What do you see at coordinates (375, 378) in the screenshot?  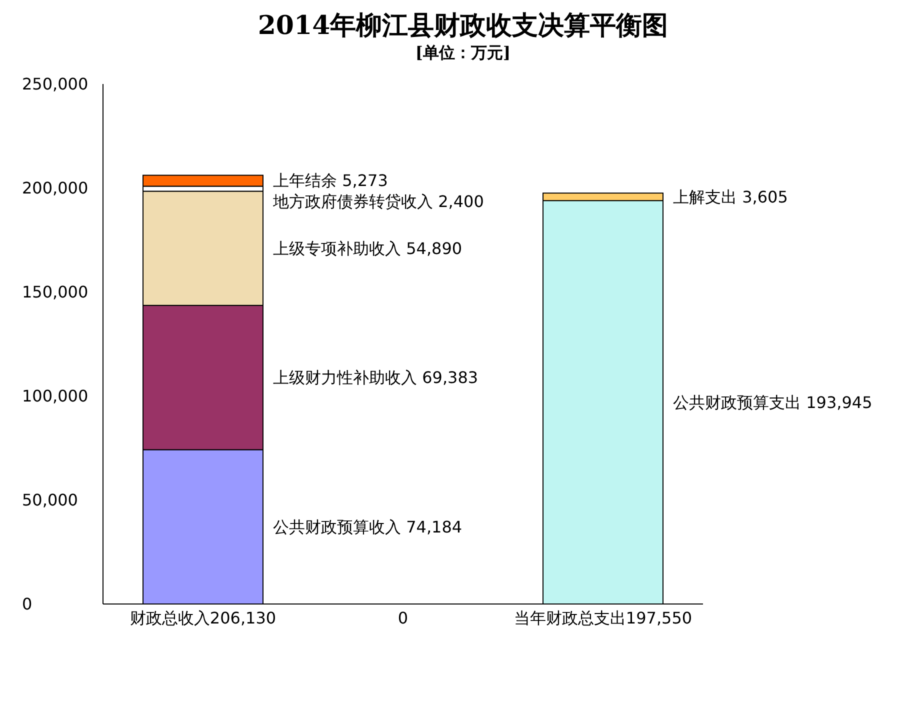 I see `text: 上级财力性补助收入 69,383` at bounding box center [375, 378].